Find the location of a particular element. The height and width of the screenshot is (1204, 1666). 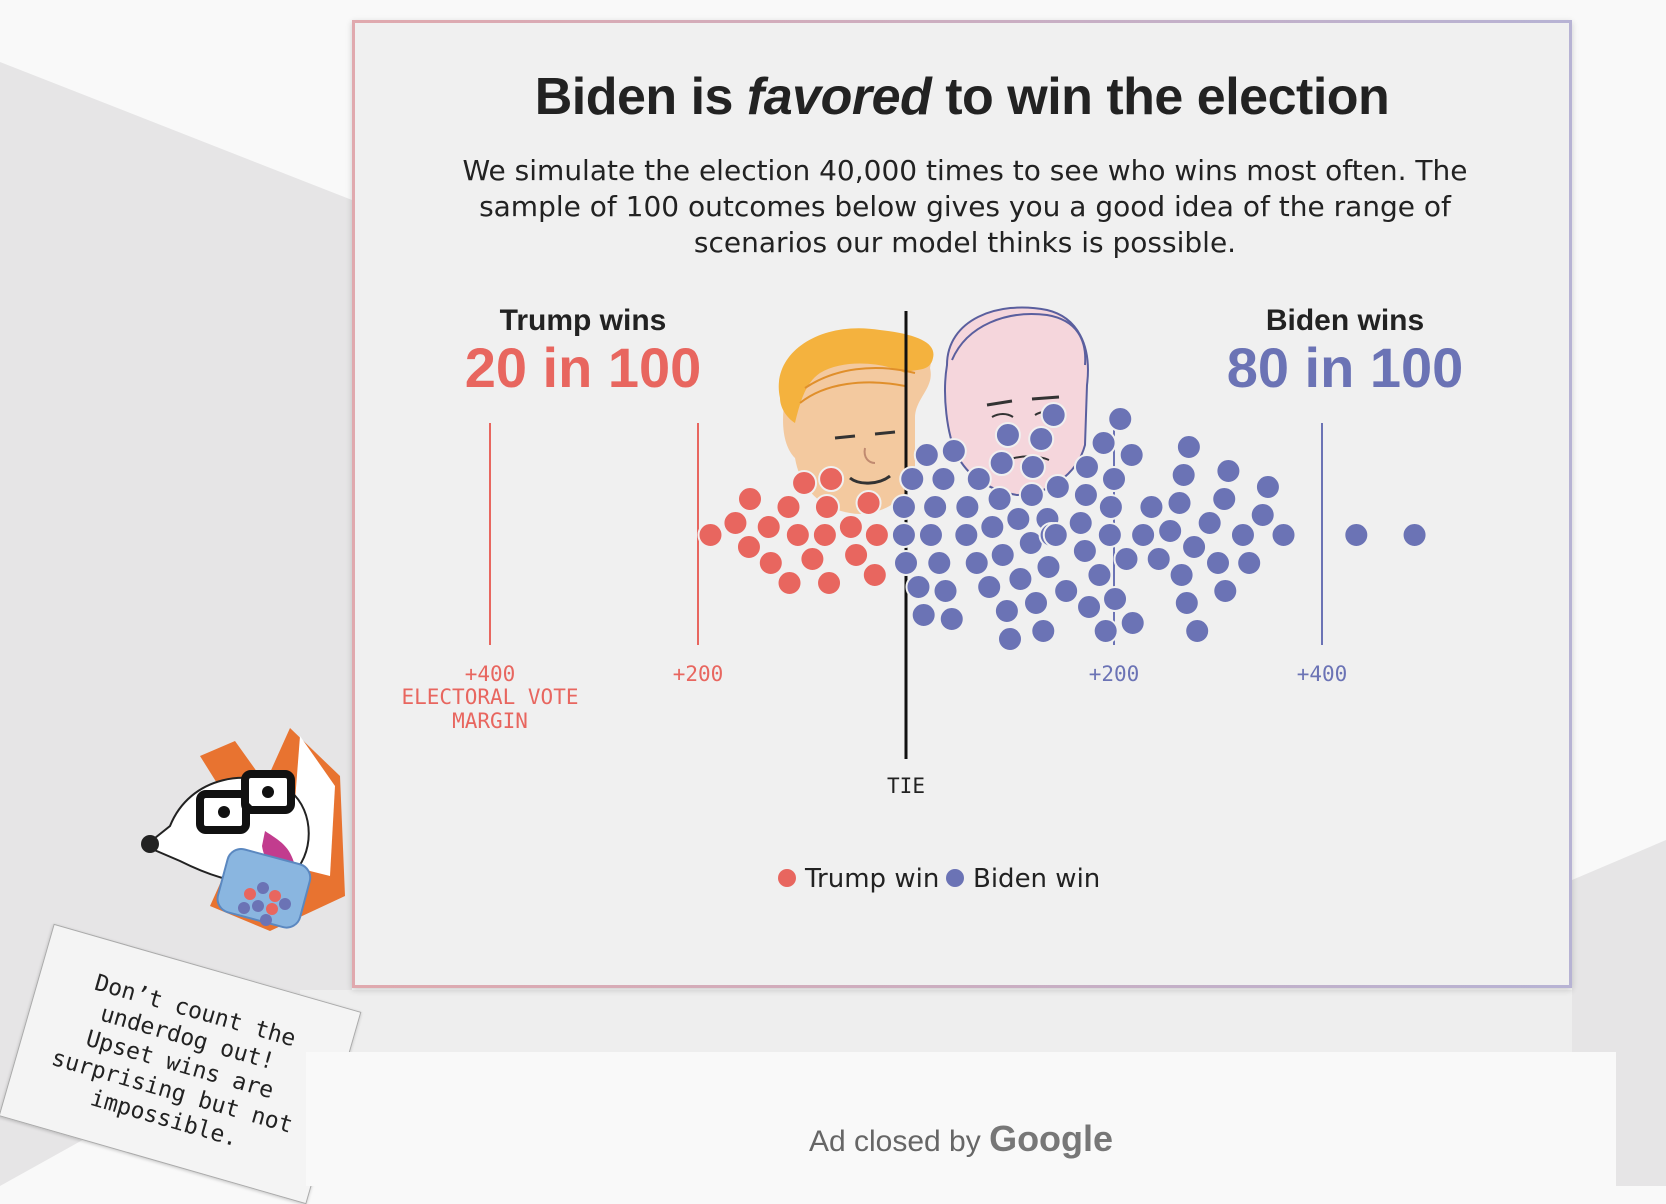

chart-legend: Trump win Biden win is located at coordinates (939, 879).